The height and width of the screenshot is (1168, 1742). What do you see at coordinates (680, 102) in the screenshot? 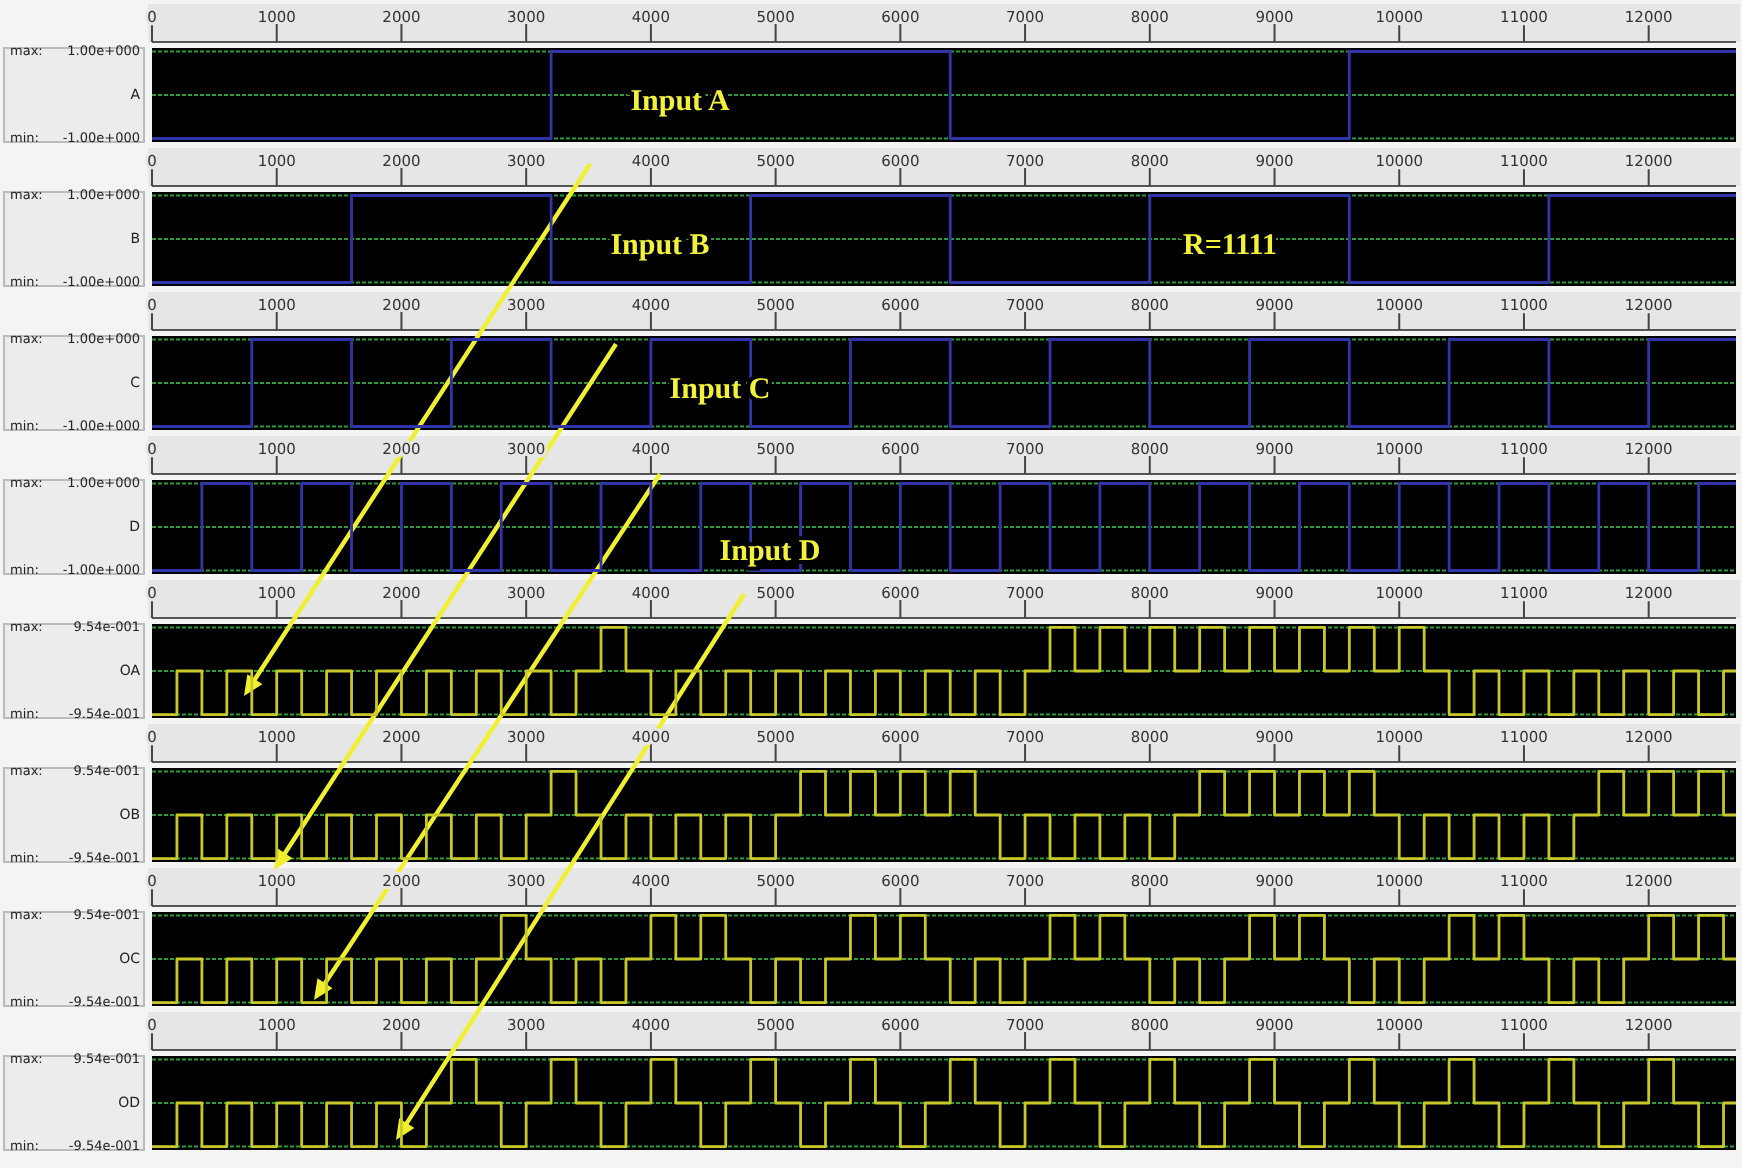
I see `annotation: Input A` at bounding box center [680, 102].